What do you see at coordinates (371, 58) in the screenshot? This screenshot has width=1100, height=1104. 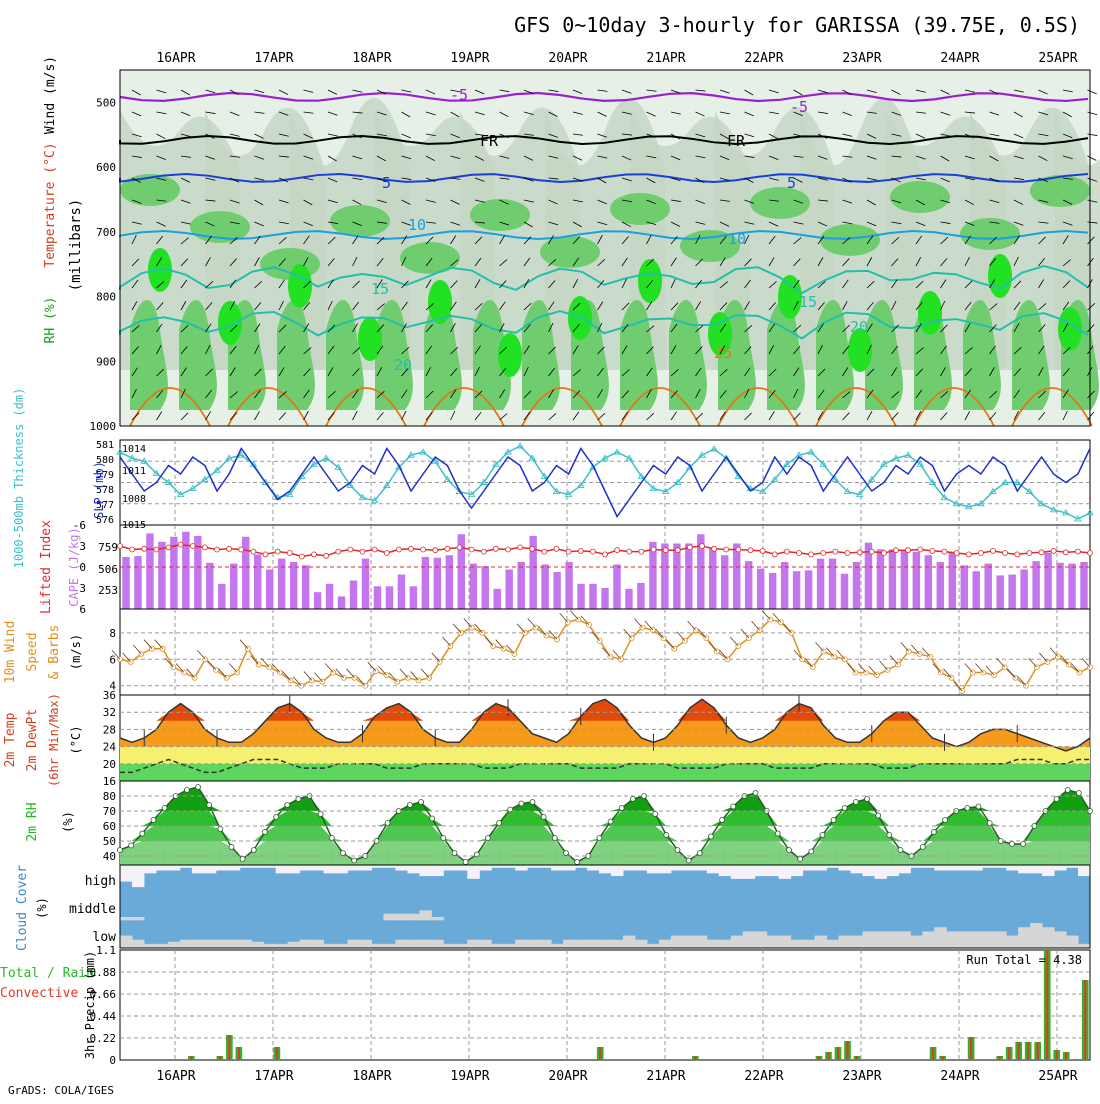 I see `date-label: 18APR` at bounding box center [371, 58].